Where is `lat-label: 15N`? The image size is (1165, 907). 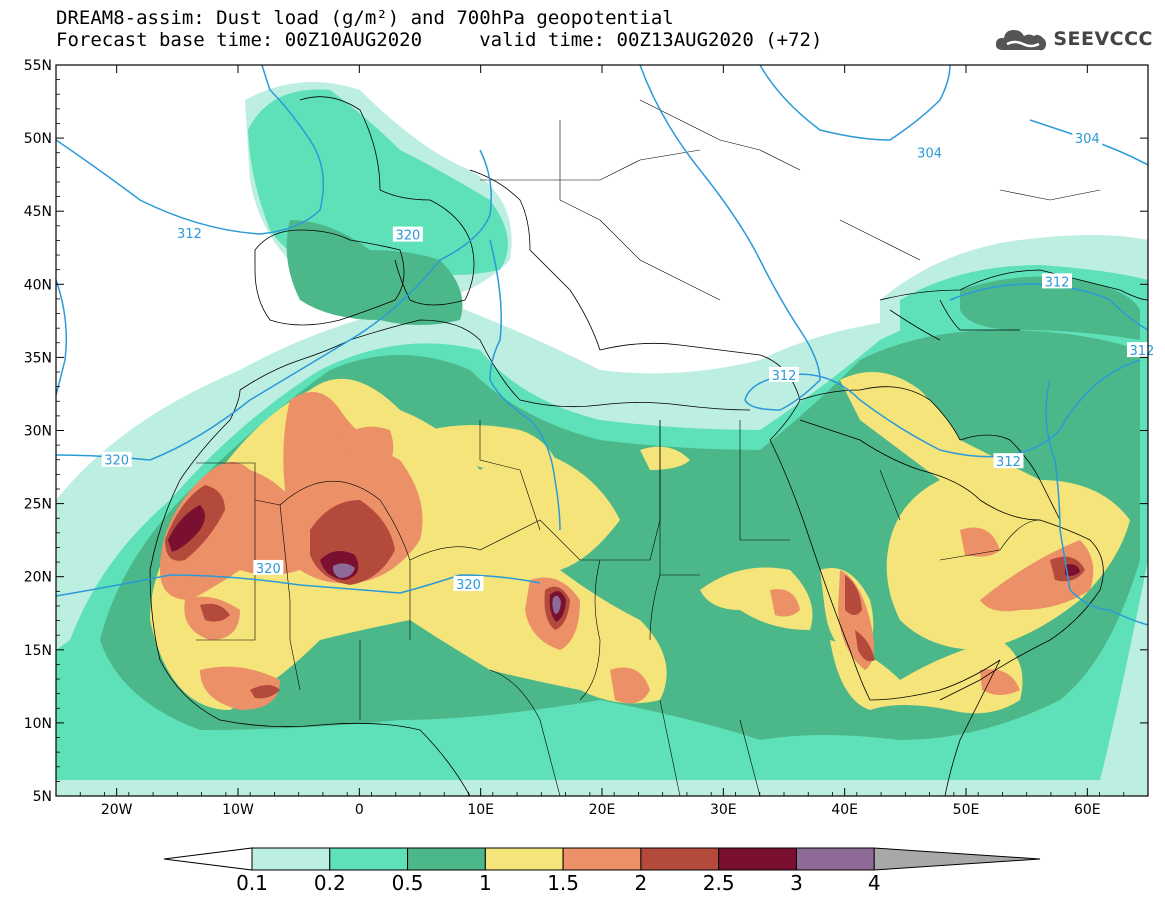
lat-label: 15N is located at coordinates (38, 651).